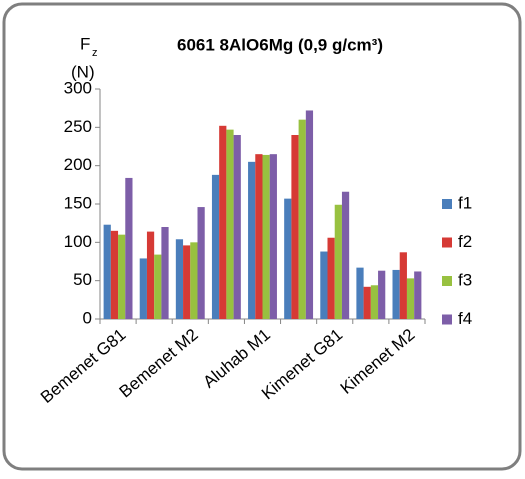  What do you see at coordinates (78, 164) in the screenshot?
I see `y-tick-label: 200` at bounding box center [78, 164].